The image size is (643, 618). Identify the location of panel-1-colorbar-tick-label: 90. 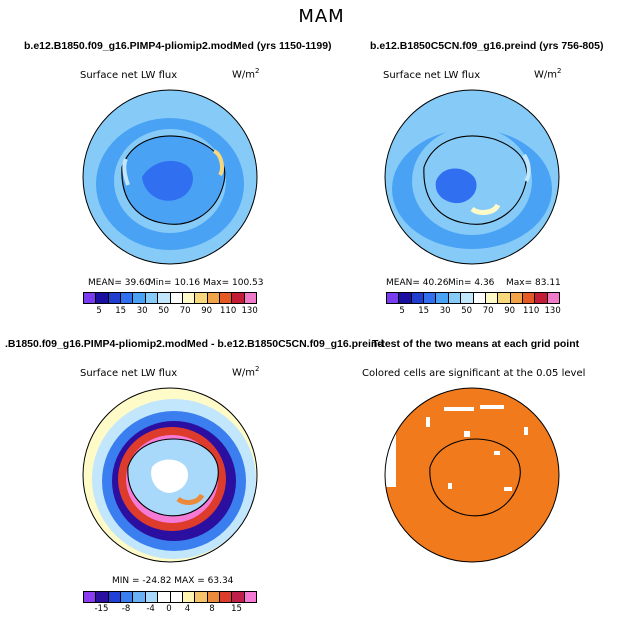
(207, 311).